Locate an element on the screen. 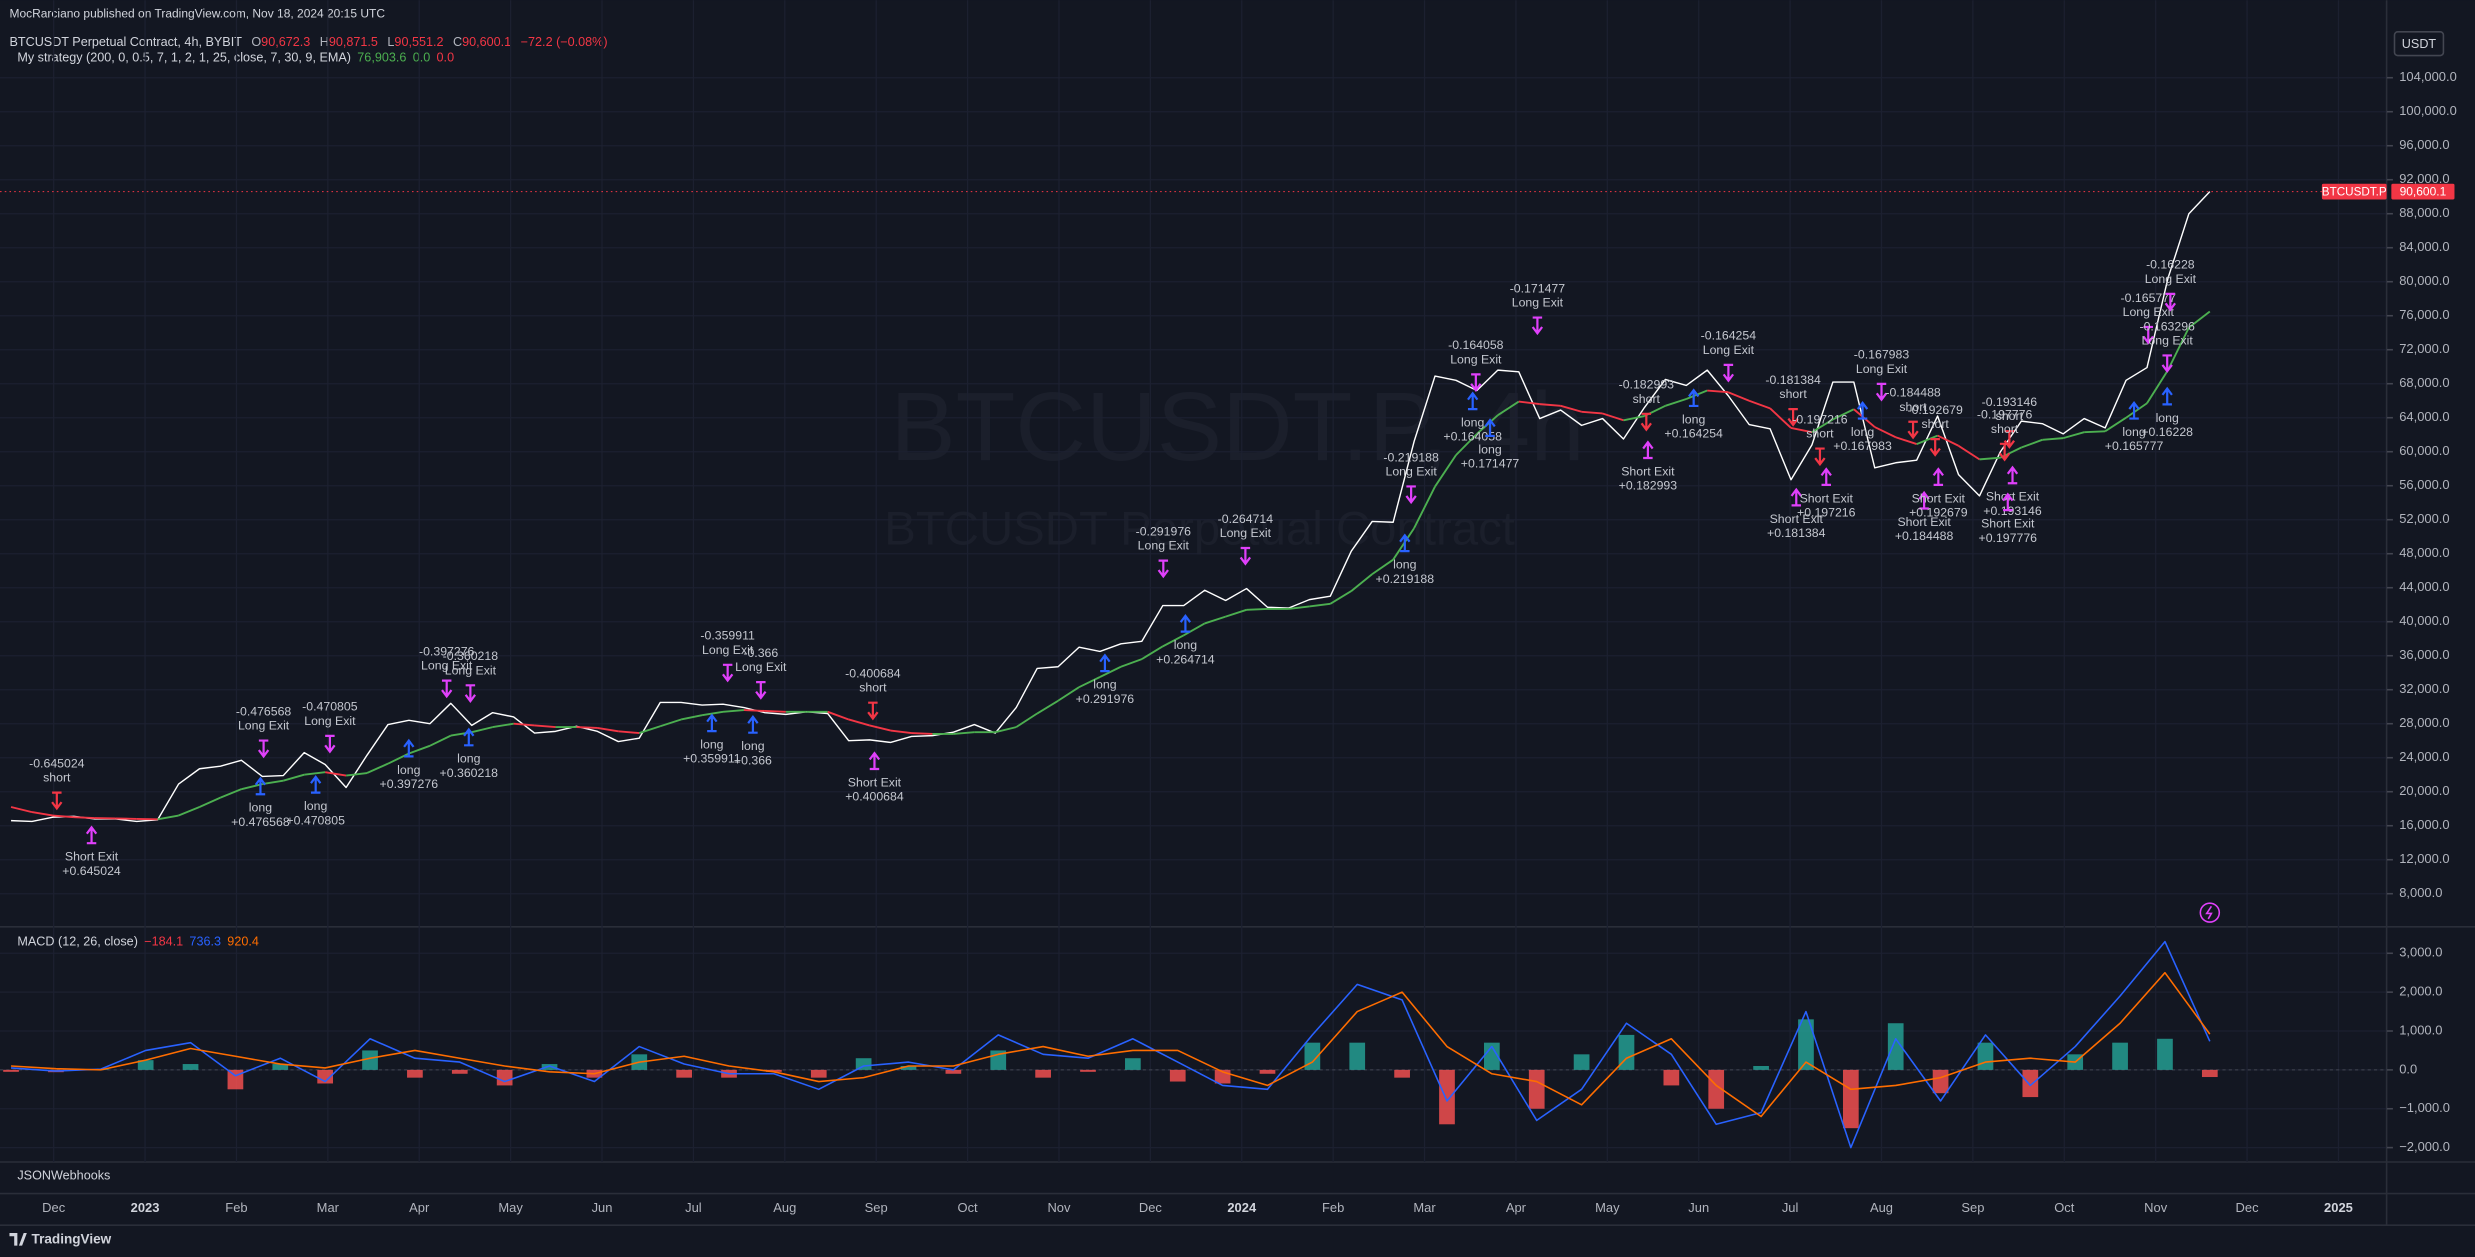 The image size is (2475, 1257). brand-name: TradingView is located at coordinates (72, 1239).